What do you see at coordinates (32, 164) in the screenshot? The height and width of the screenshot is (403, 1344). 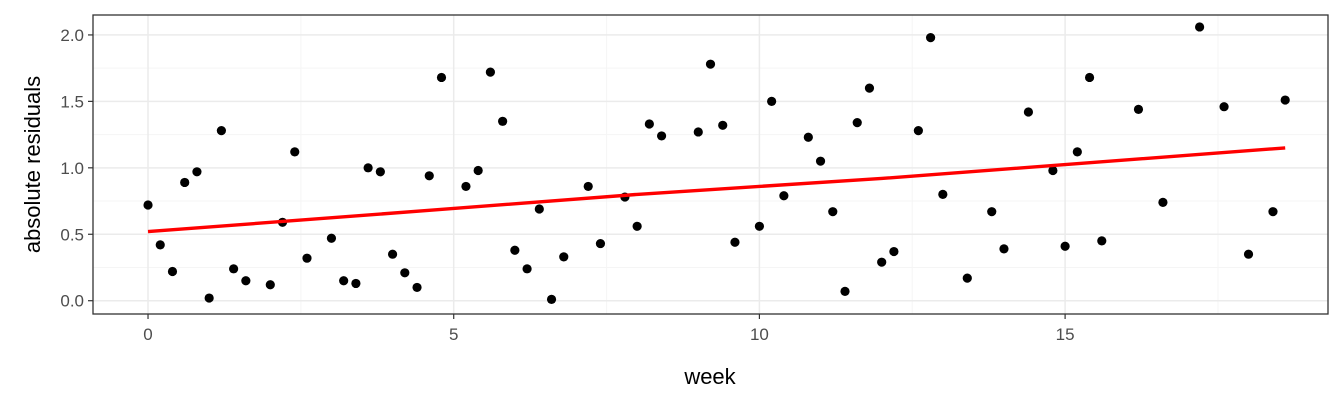 I see `y-axis-title: absolute residuals` at bounding box center [32, 164].